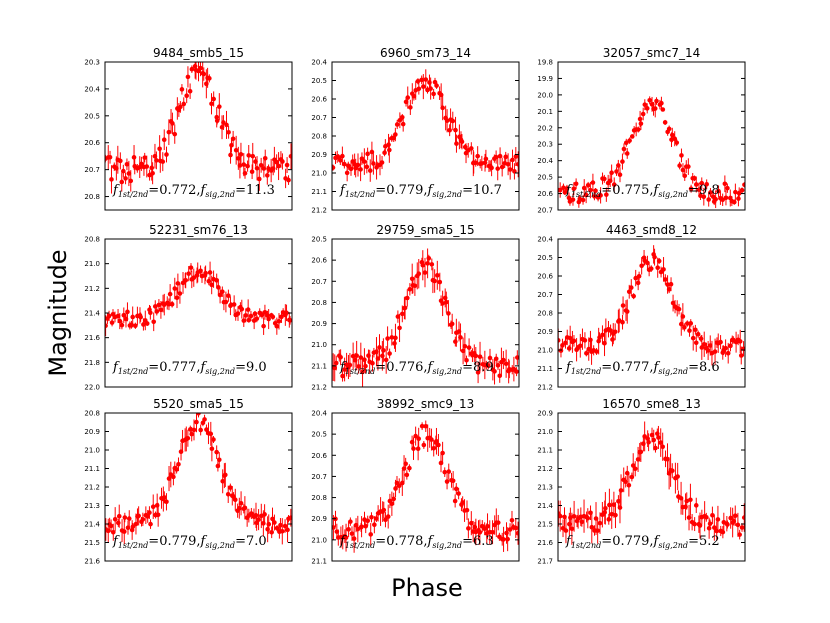 This screenshot has width=830, height=623. Describe the element at coordinates (189, 368) in the screenshot. I see `annotation: f1st/2nd=0.777,fsig,2nd=9.0` at that location.